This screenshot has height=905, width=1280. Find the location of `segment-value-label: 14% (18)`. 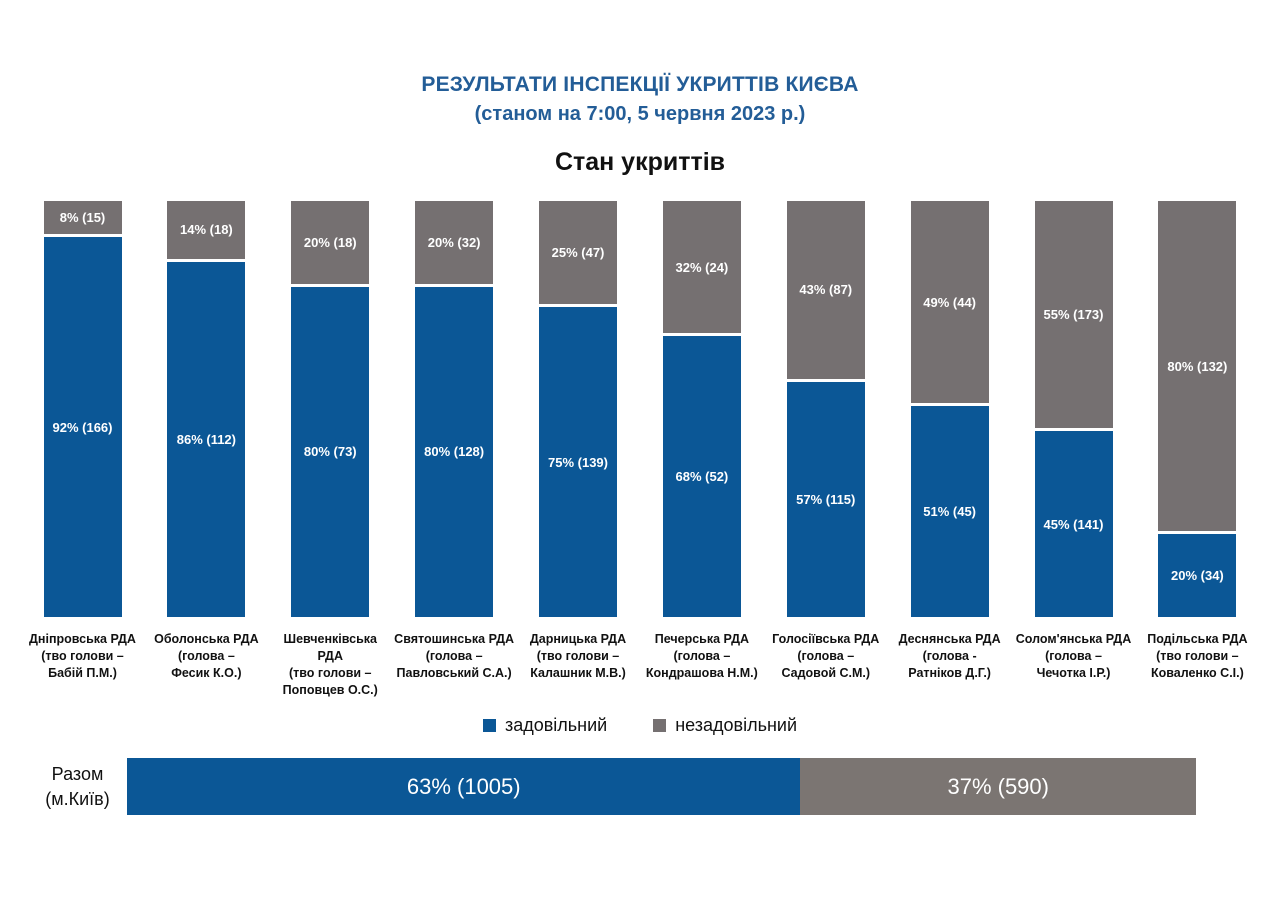

segment-value-label: 14% (18) is located at coordinates (206, 230).